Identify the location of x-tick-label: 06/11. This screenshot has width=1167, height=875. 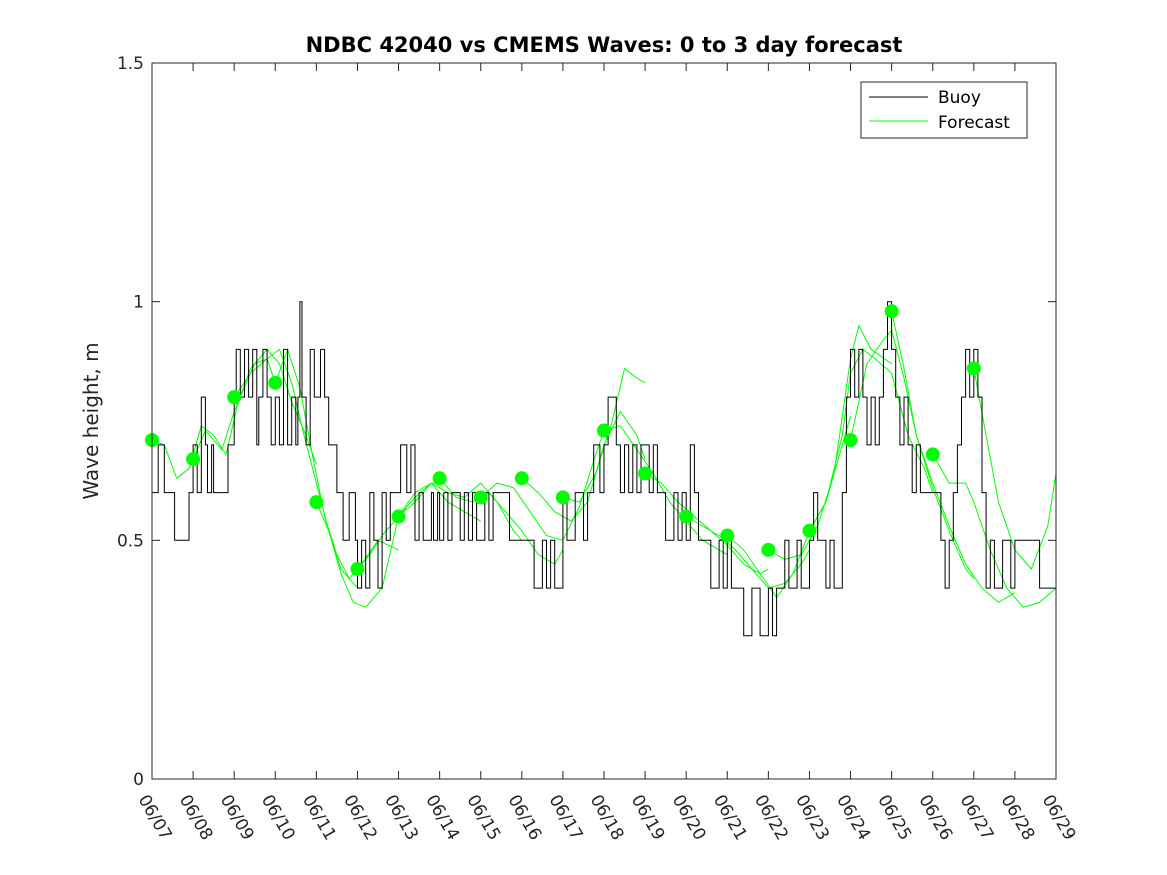
(319, 818).